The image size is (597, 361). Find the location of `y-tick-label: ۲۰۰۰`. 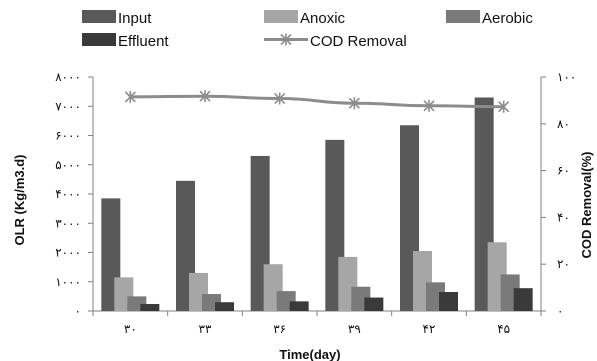

y-tick-label: ۲۰۰۰ is located at coordinates (68, 253).